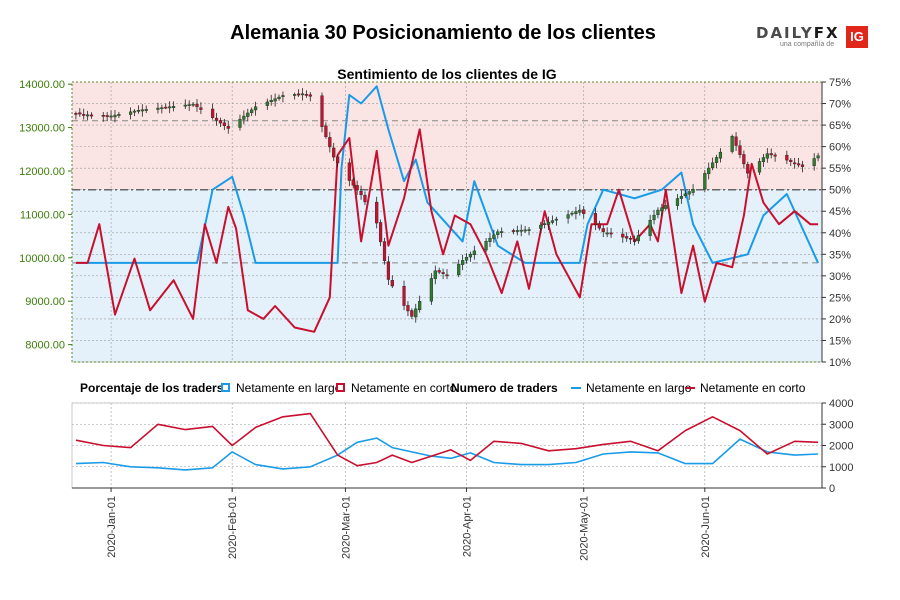 The image size is (900, 600). What do you see at coordinates (706, 527) in the screenshot?
I see `date-tick-label: 2020-Jun-01` at bounding box center [706, 527].